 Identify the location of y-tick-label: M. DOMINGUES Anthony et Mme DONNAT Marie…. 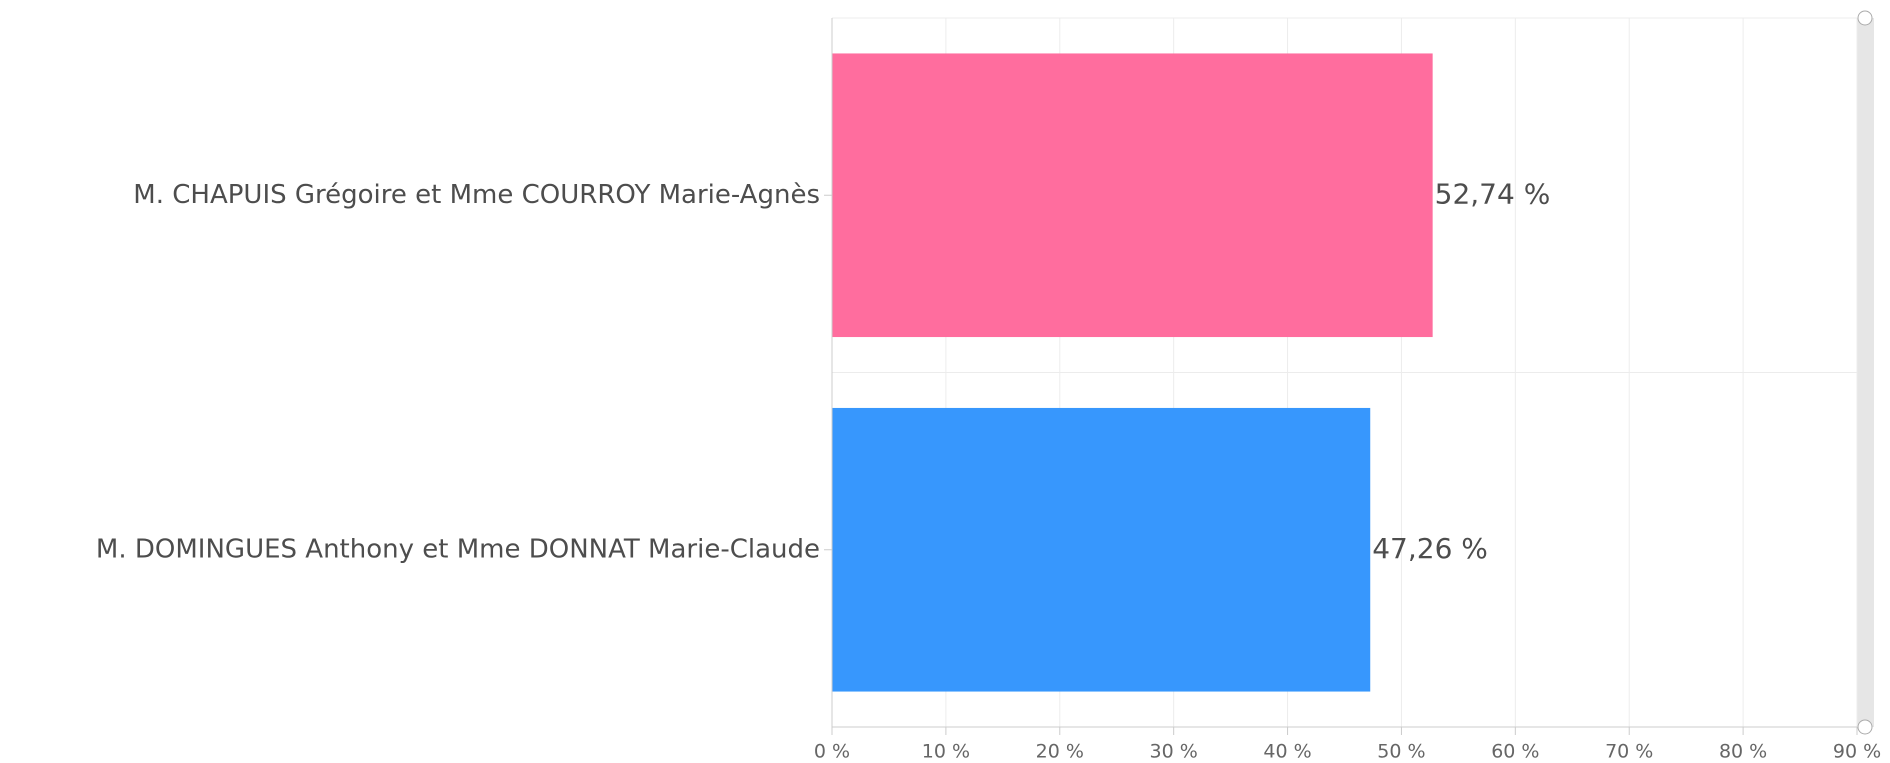
(458, 549).